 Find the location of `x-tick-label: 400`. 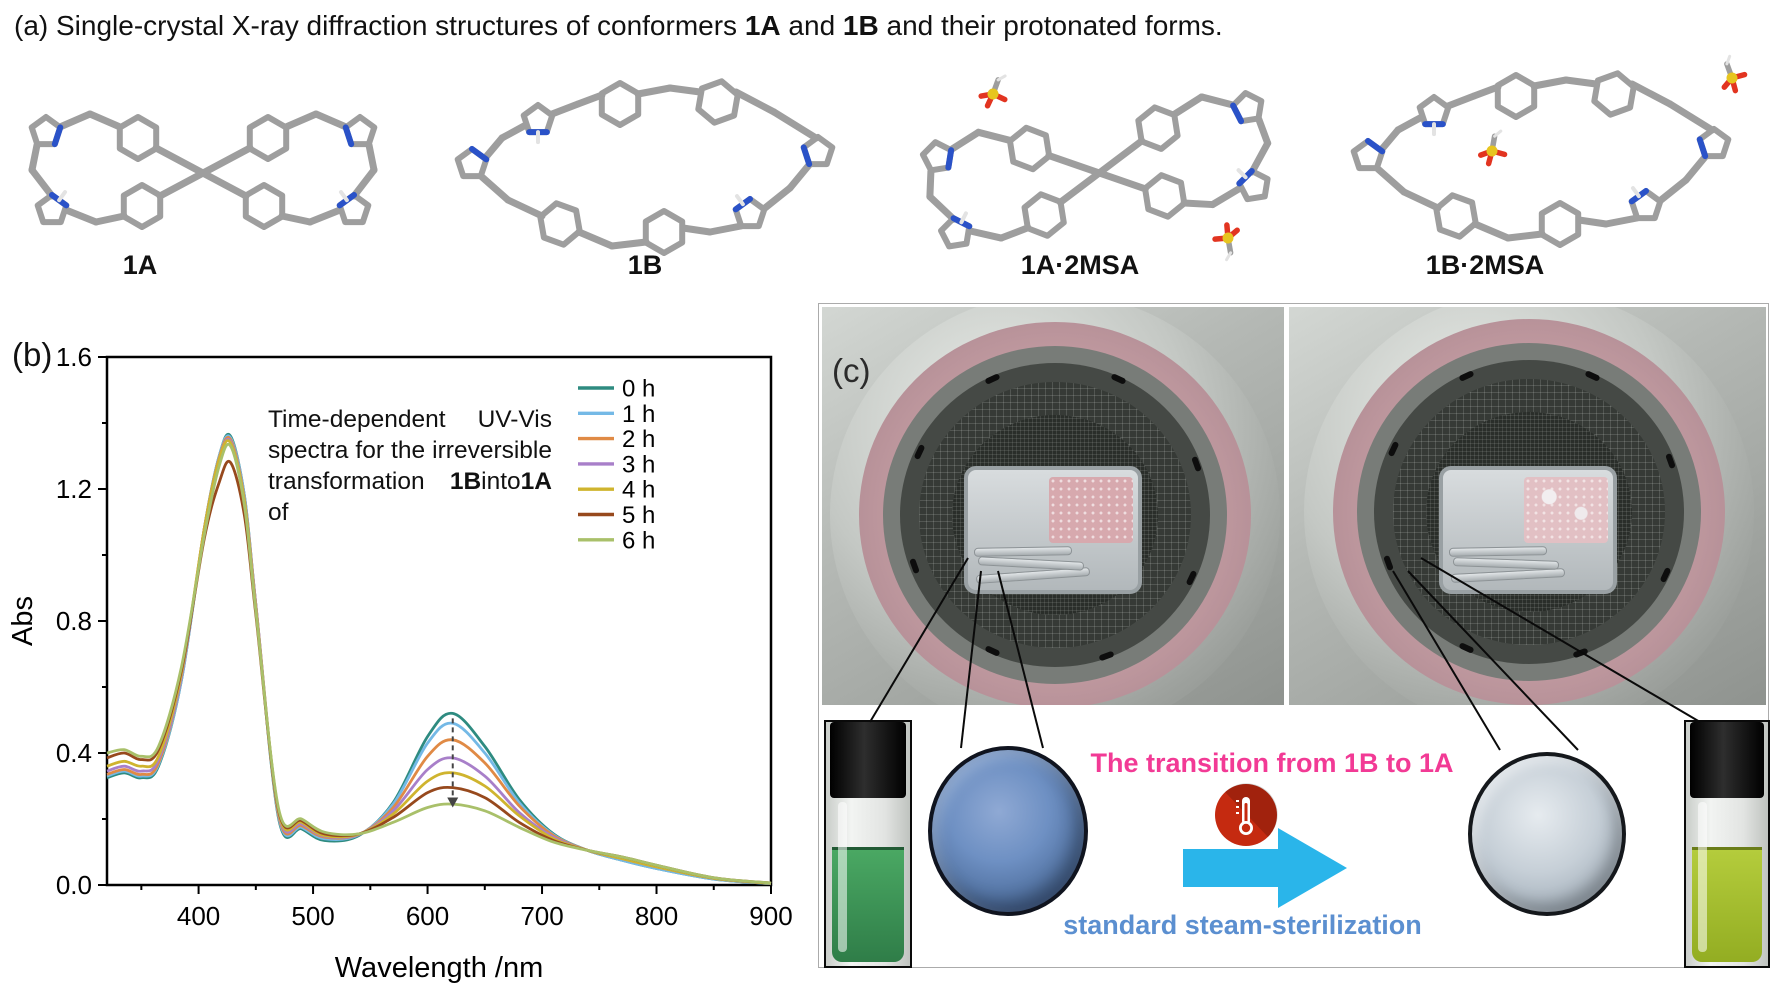

x-tick-label: 400 is located at coordinates (198, 916).